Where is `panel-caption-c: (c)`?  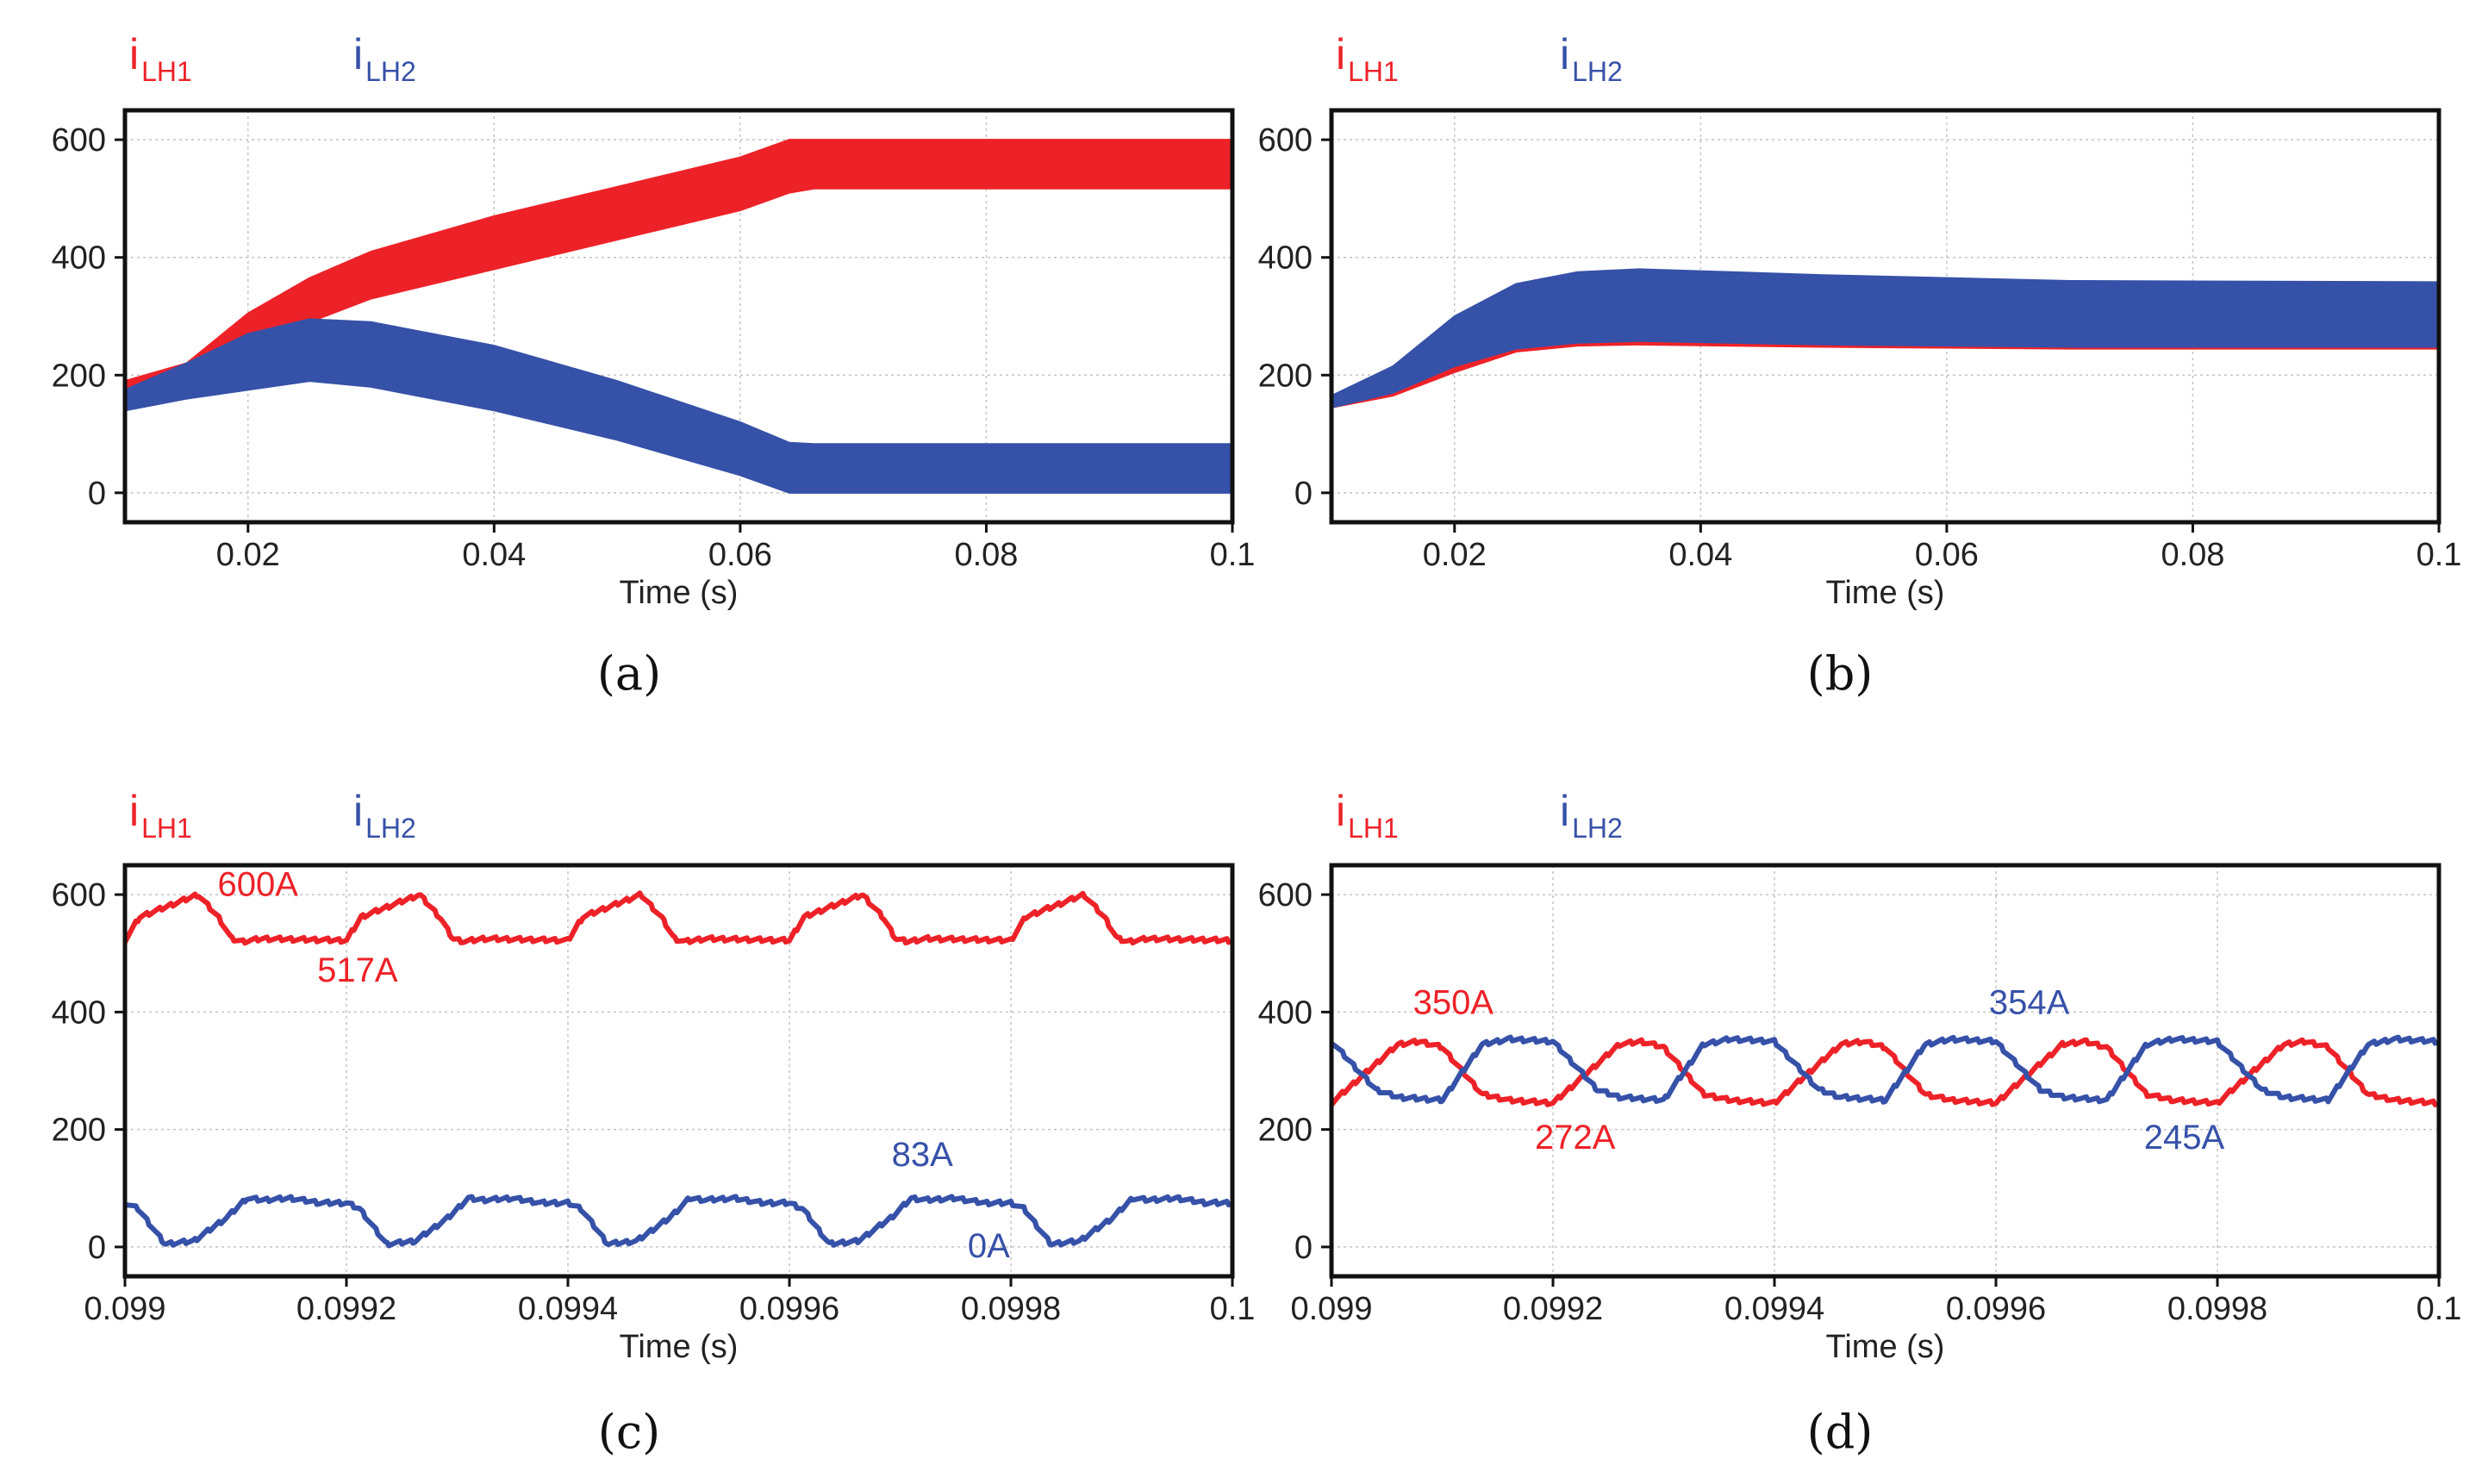 panel-caption-c: (c) is located at coordinates (629, 1432).